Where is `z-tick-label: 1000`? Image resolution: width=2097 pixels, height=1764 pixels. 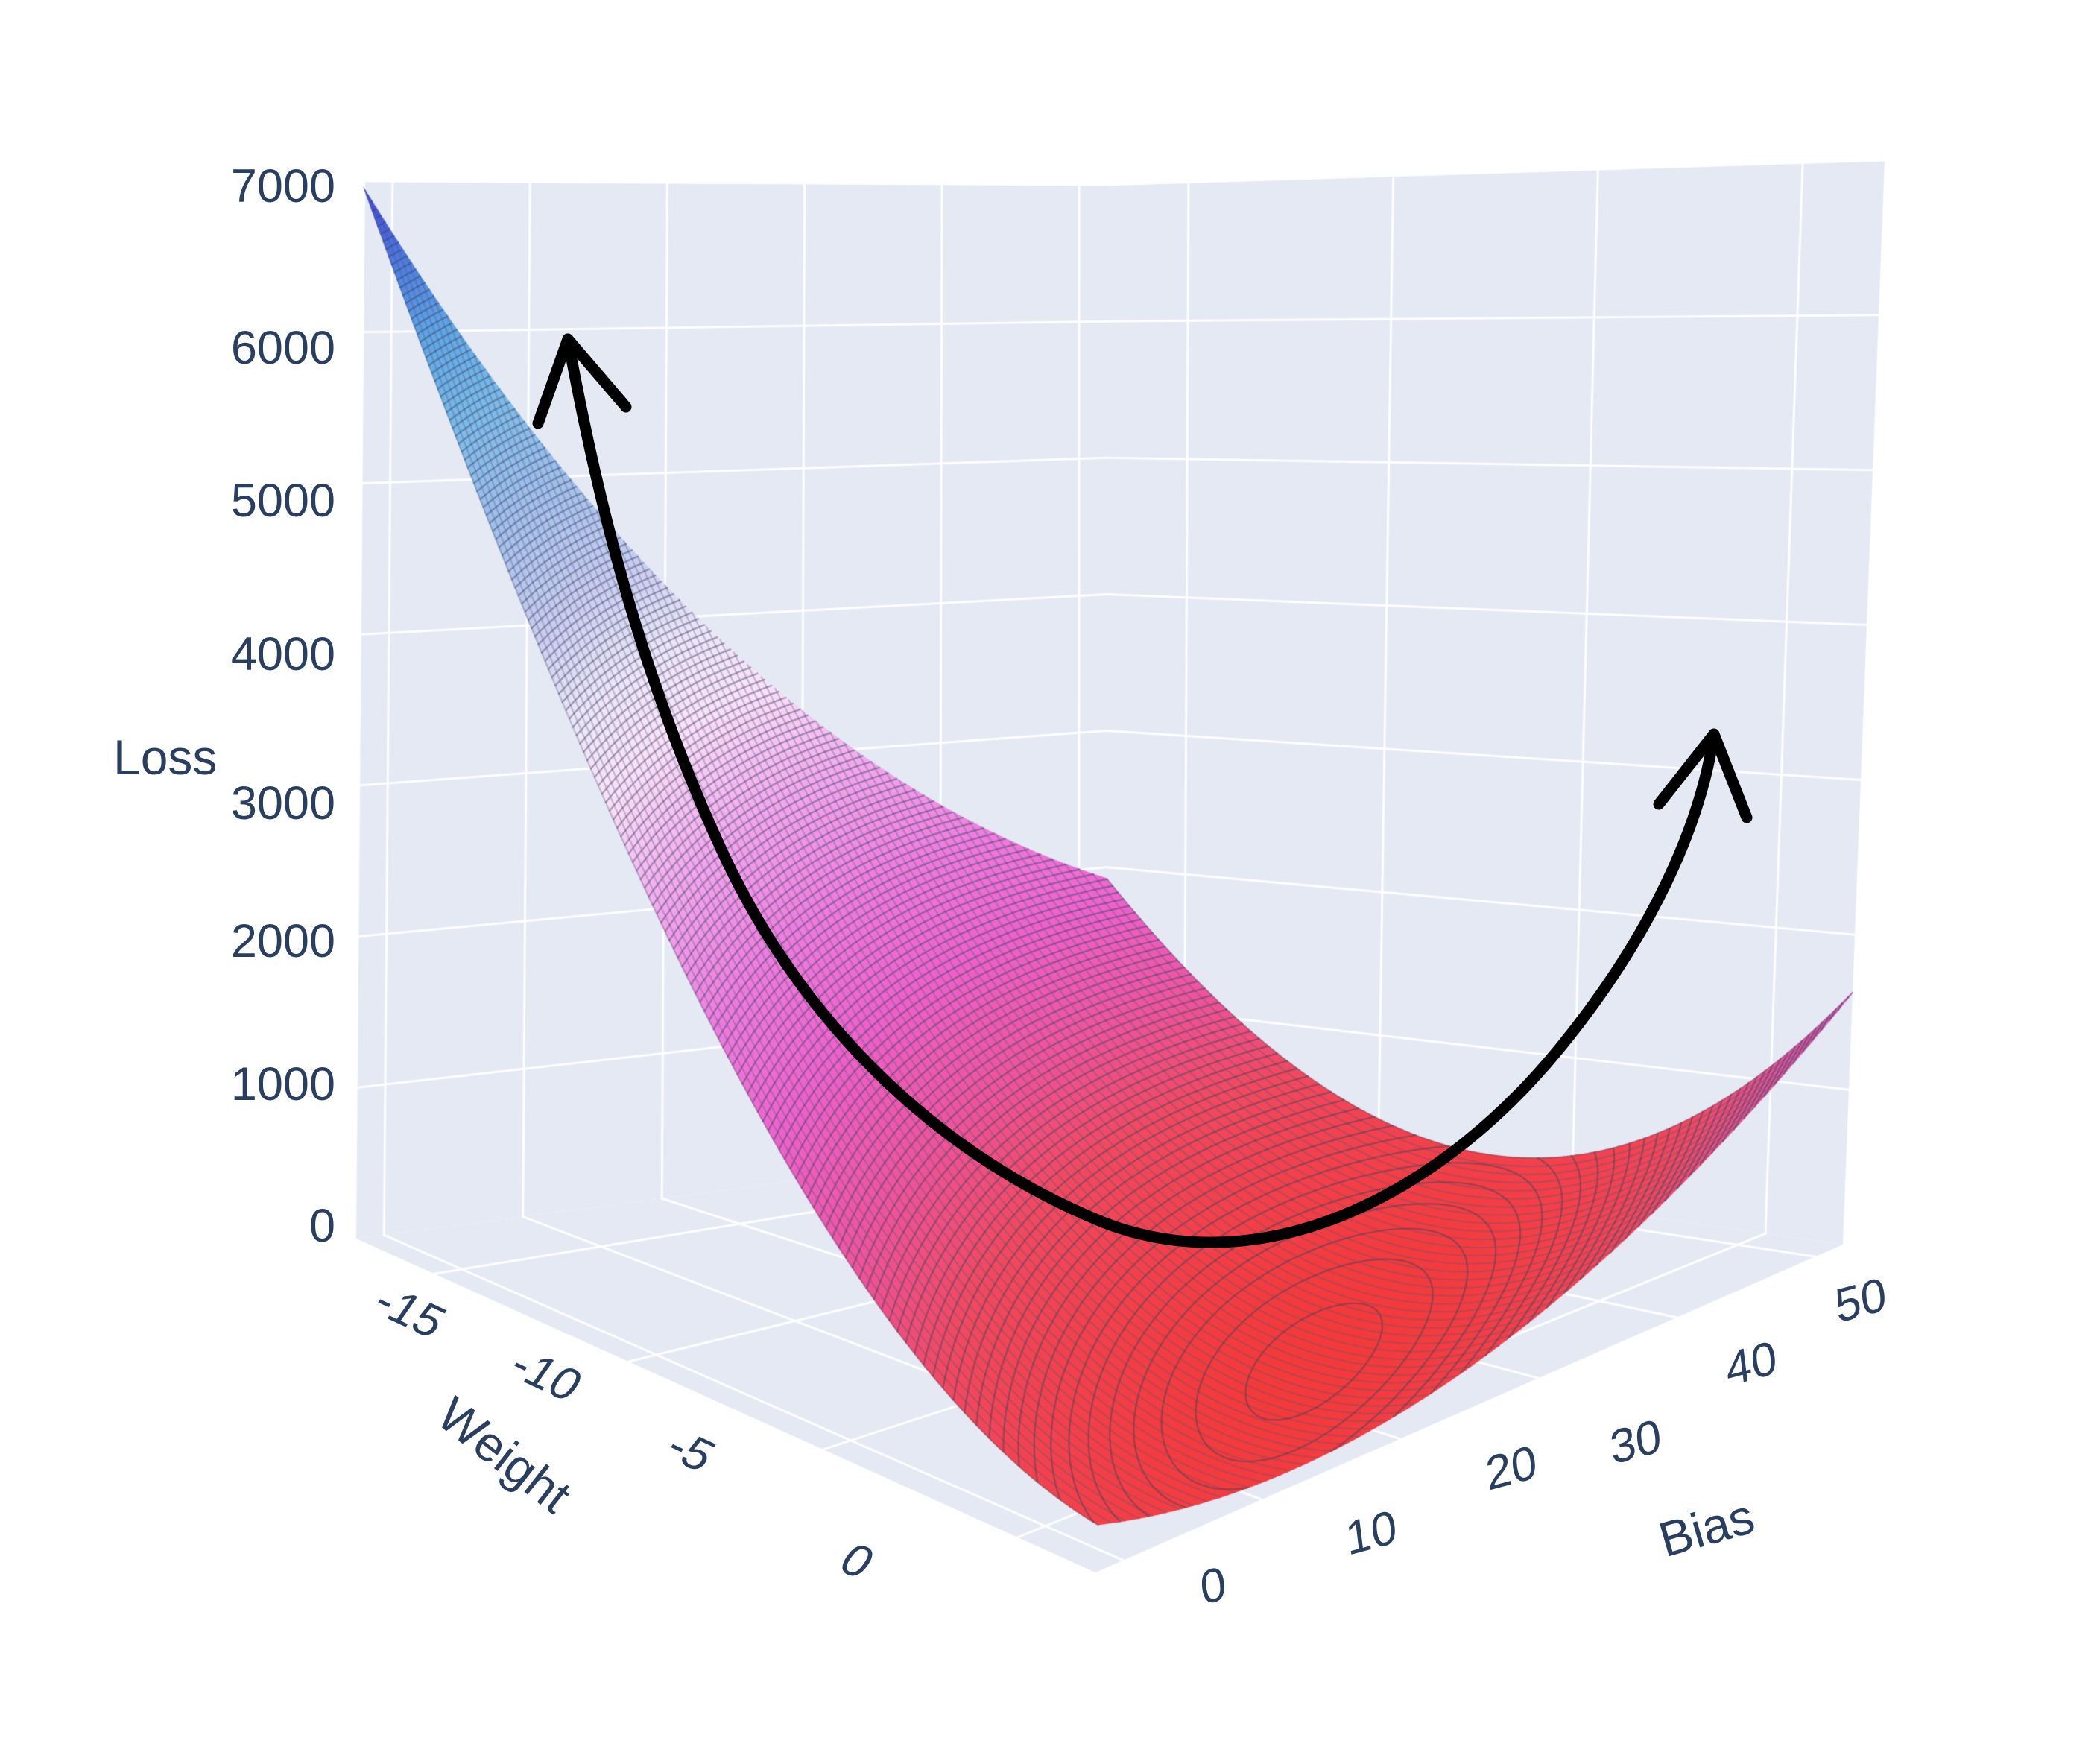 z-tick-label: 1000 is located at coordinates (282, 1084).